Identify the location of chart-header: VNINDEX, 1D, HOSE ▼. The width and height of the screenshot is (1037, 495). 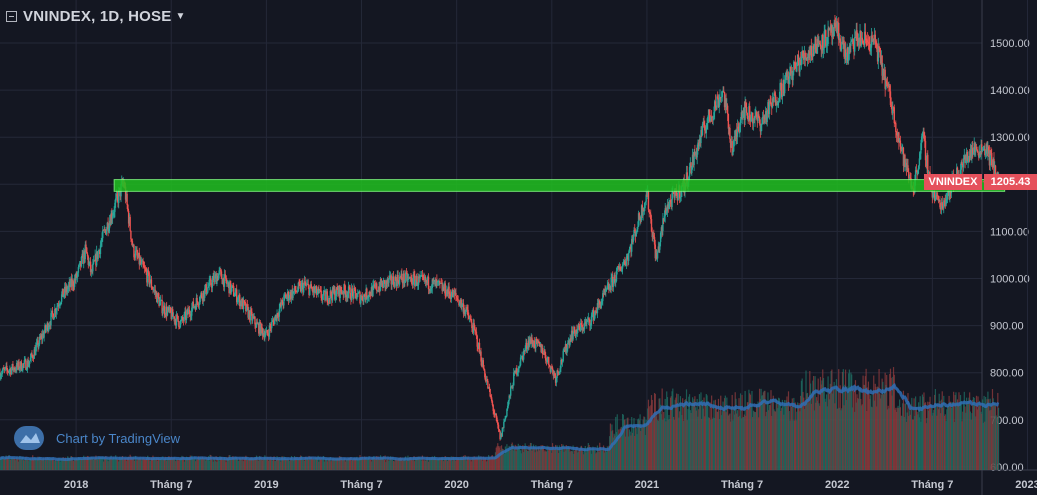
(96, 16).